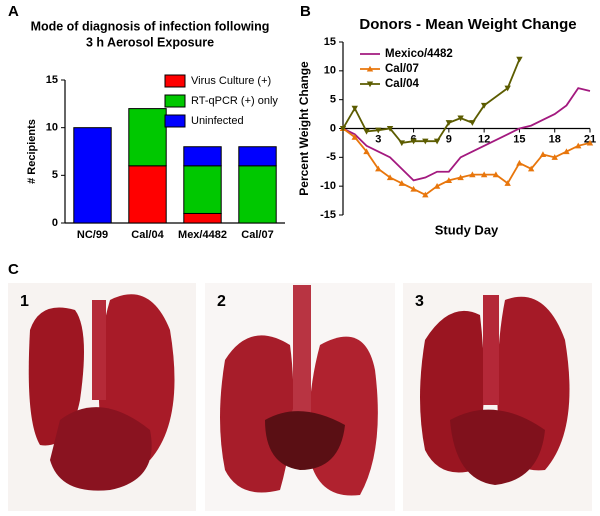 This screenshot has width=600, height=516. What do you see at coordinates (150, 42) in the screenshot?
I see `chart-title: 3 h Aerosol Exposure` at bounding box center [150, 42].